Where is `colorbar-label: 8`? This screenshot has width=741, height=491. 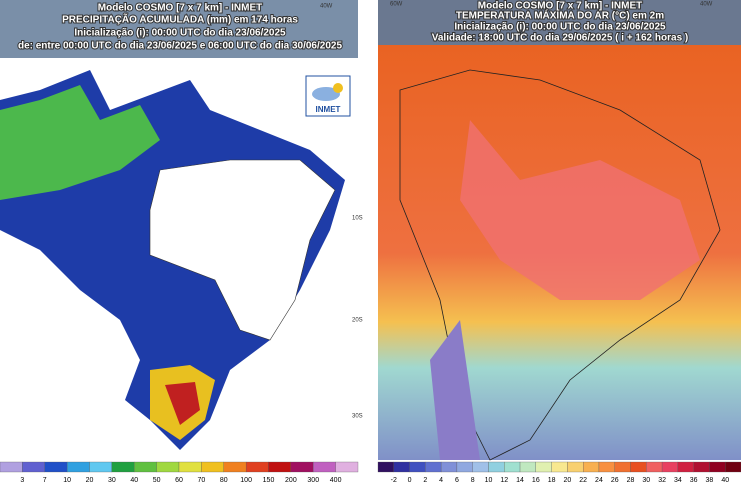 colorbar-label: 8 is located at coordinates (473, 480).